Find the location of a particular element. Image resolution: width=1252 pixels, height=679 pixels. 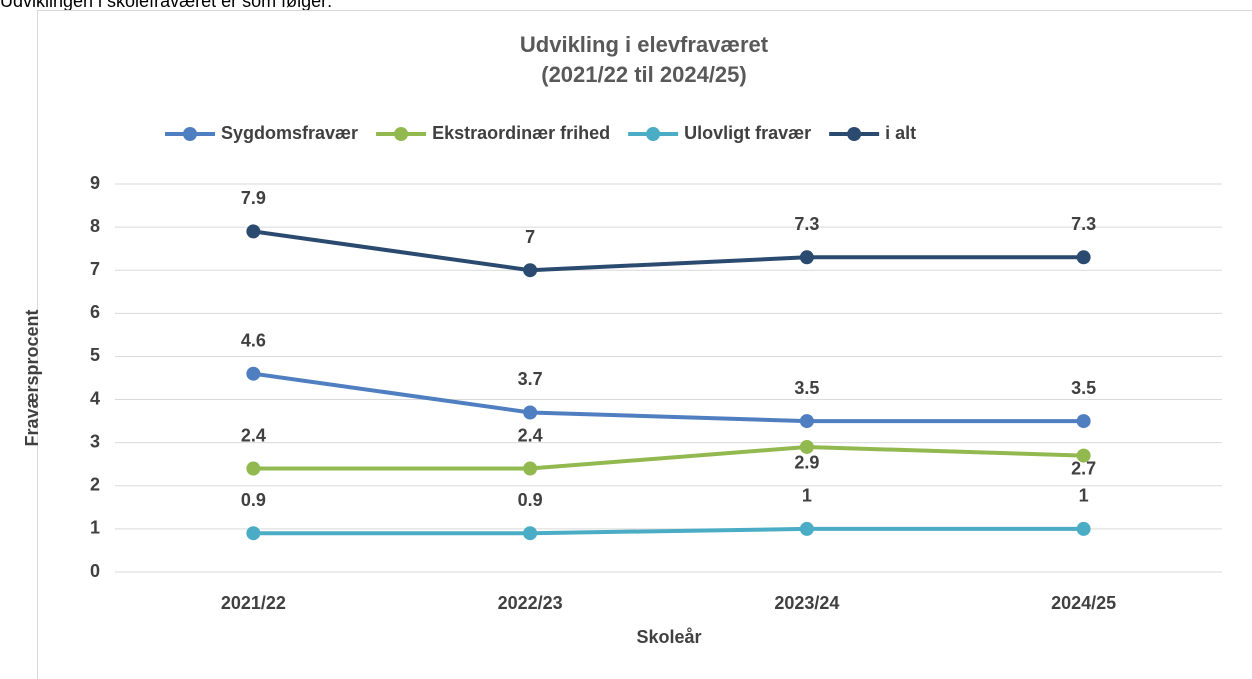

y-tick-label: 2 is located at coordinates (95, 485).